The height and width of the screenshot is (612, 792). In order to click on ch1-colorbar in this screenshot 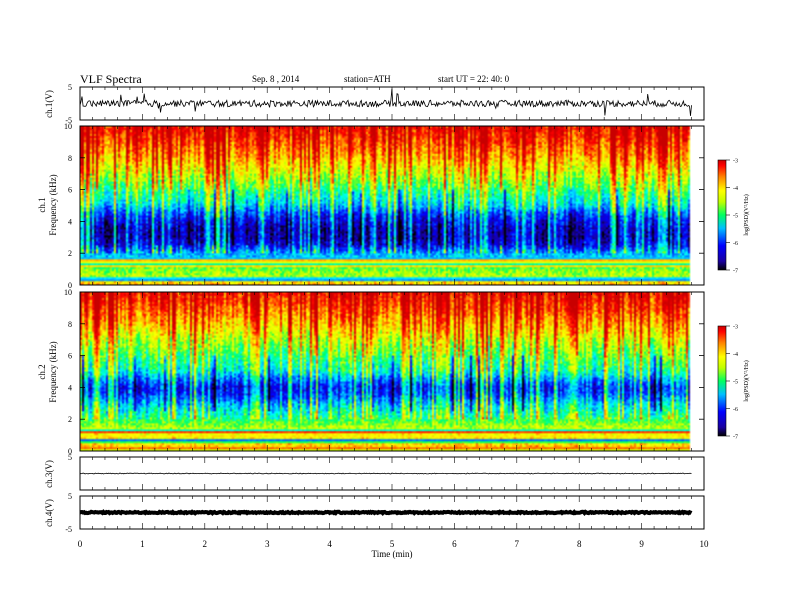, I will do `click(722, 215)`.